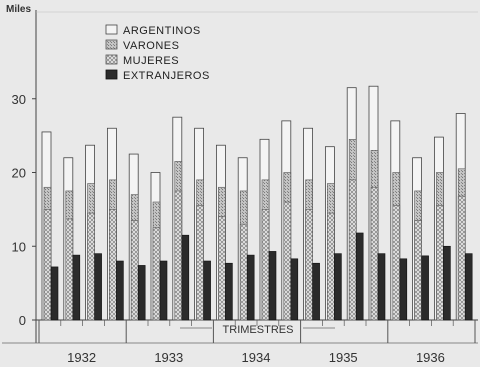 The height and width of the screenshot is (367, 480). Describe the element at coordinates (18, 9) in the screenshot. I see `y-unit-label: Miles` at that location.